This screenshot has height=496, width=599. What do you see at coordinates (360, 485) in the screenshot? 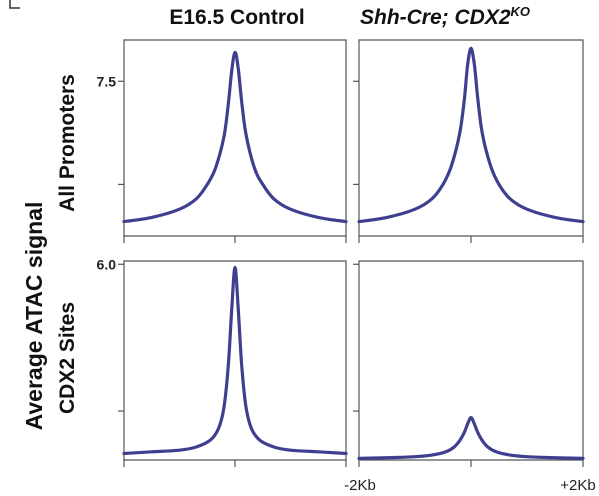
I see `x-tick-label-min: -2Kb` at bounding box center [360, 485].